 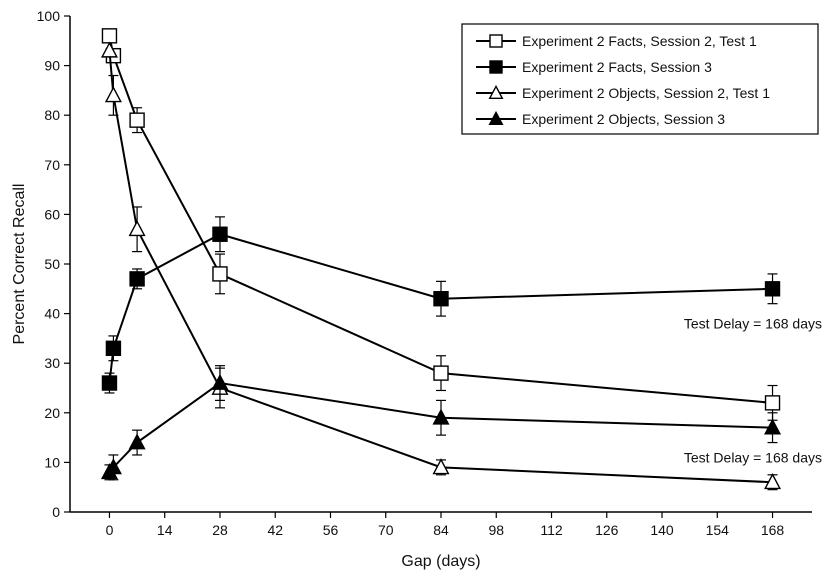 What do you see at coordinates (496, 530) in the screenshot?
I see `x-tick-label: 98` at bounding box center [496, 530].